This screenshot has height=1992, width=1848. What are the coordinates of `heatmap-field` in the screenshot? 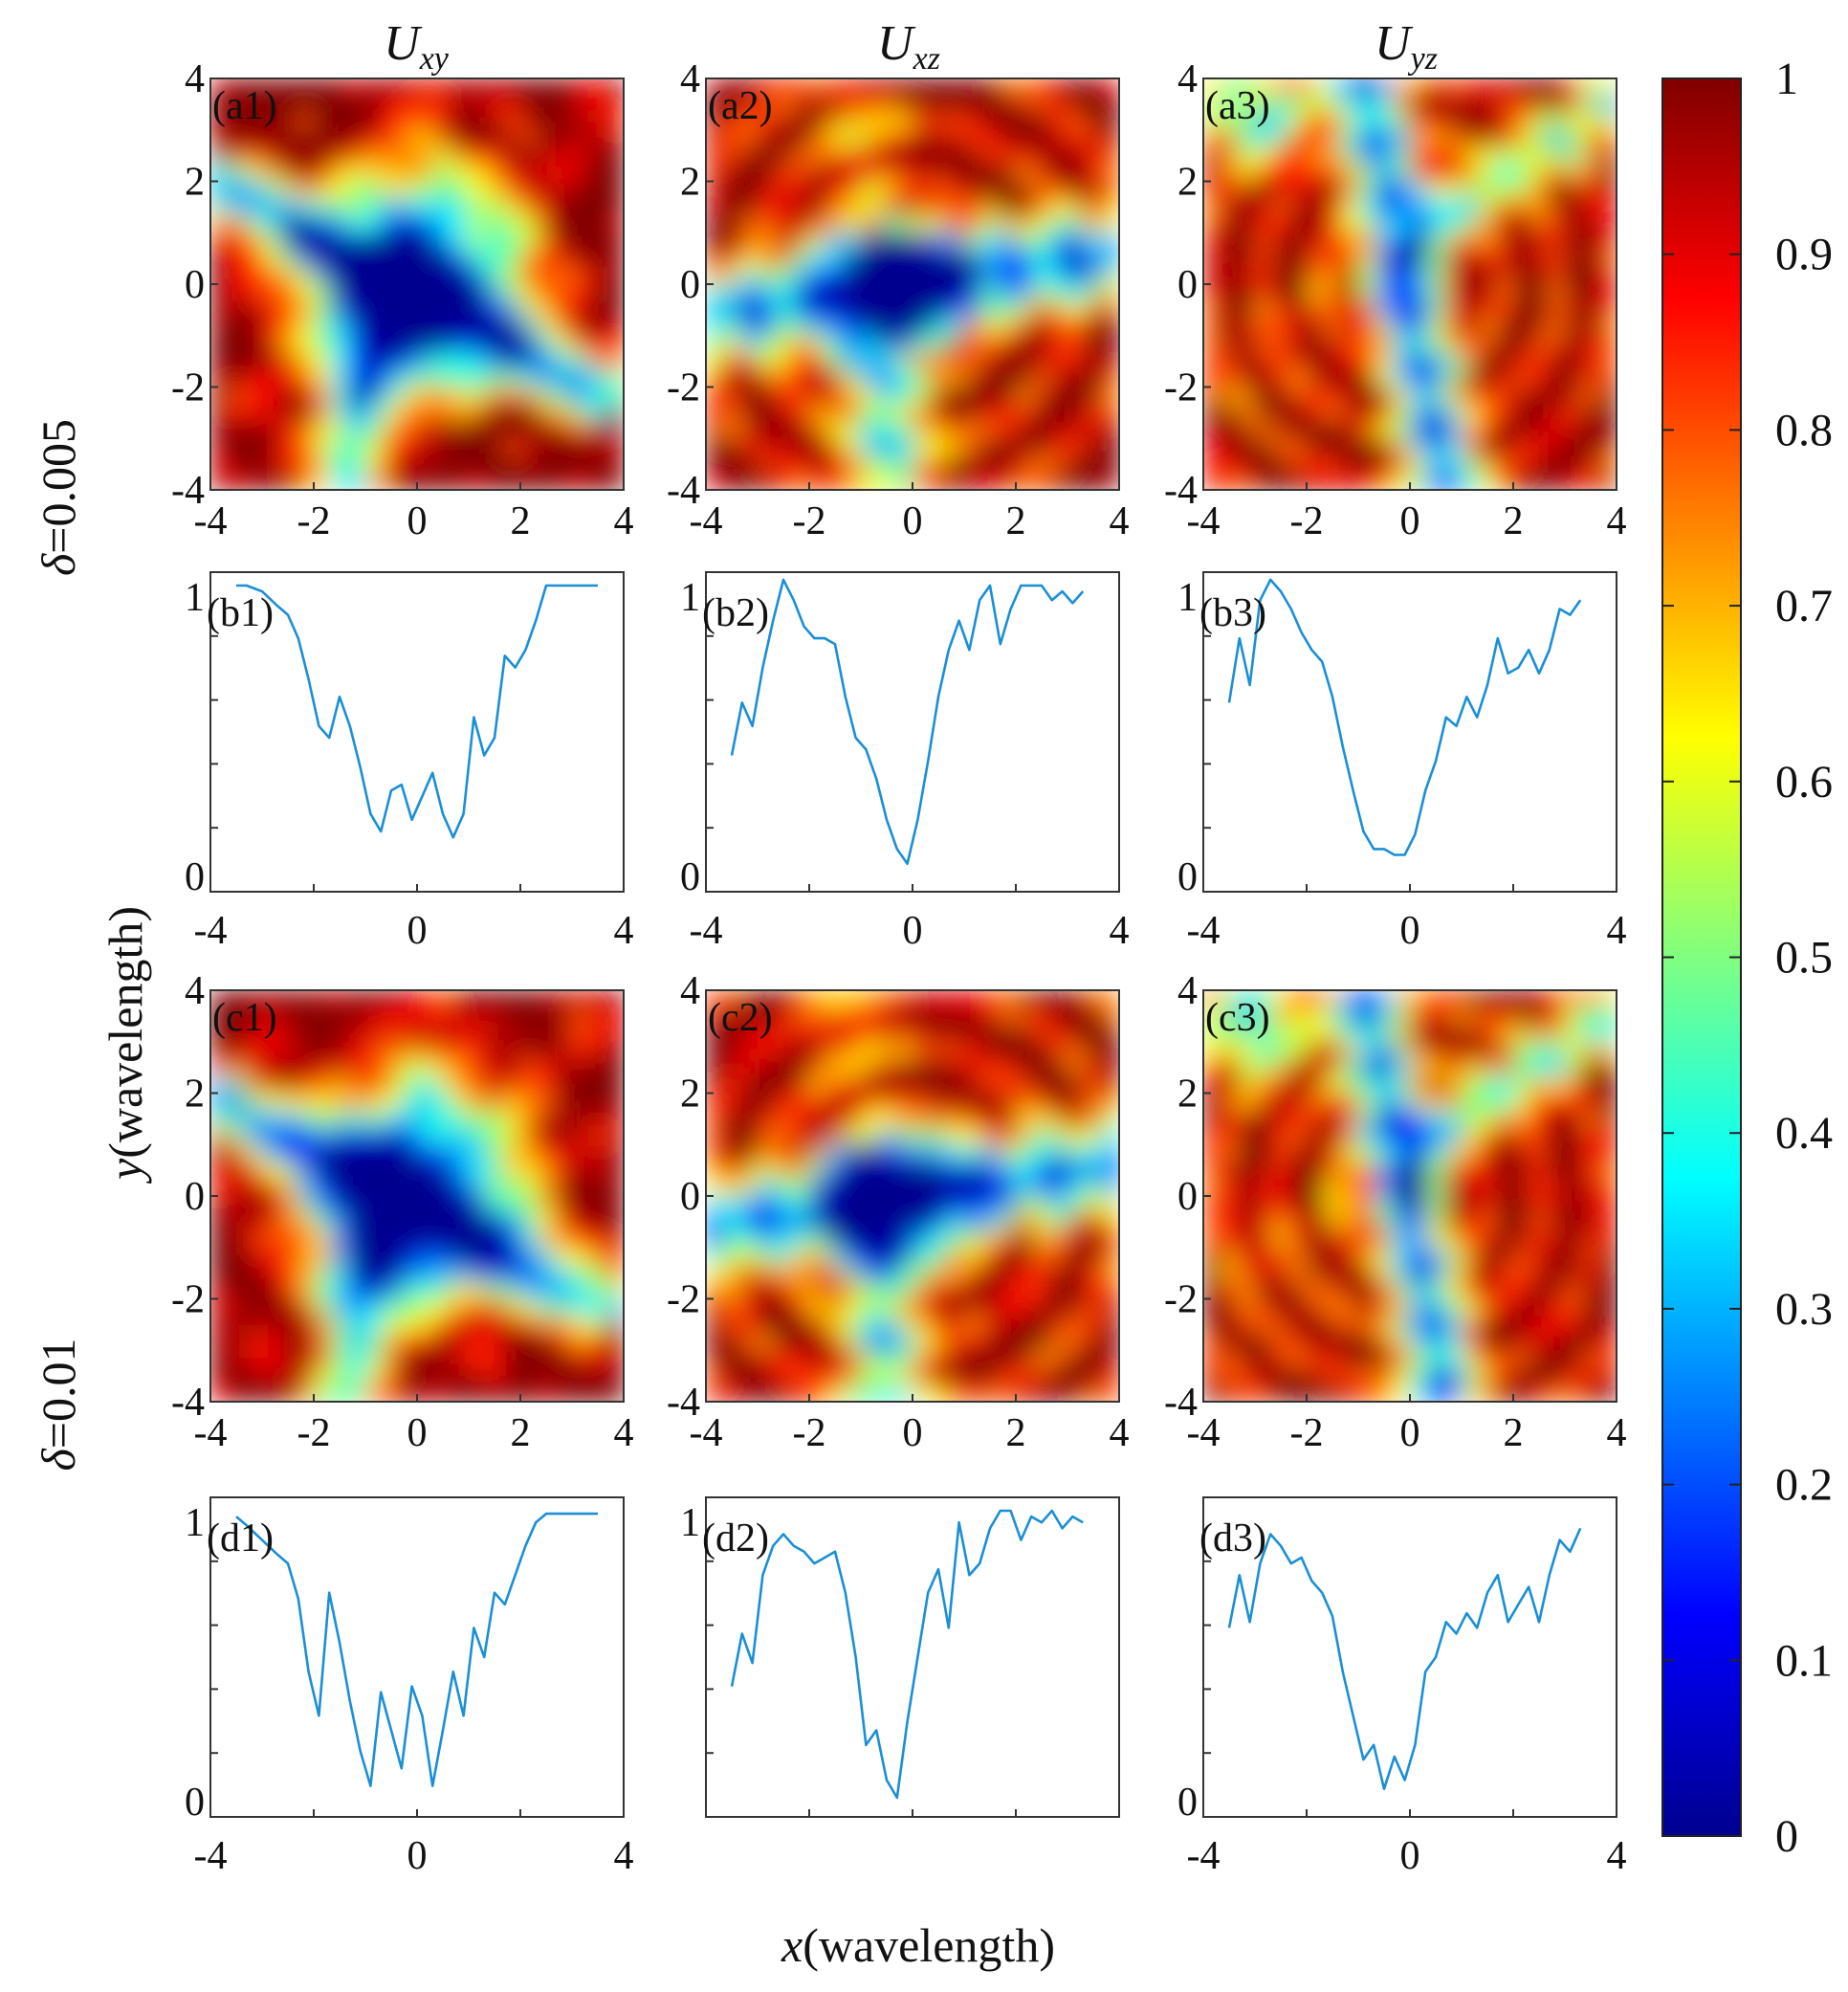 It's located at (1410, 284).